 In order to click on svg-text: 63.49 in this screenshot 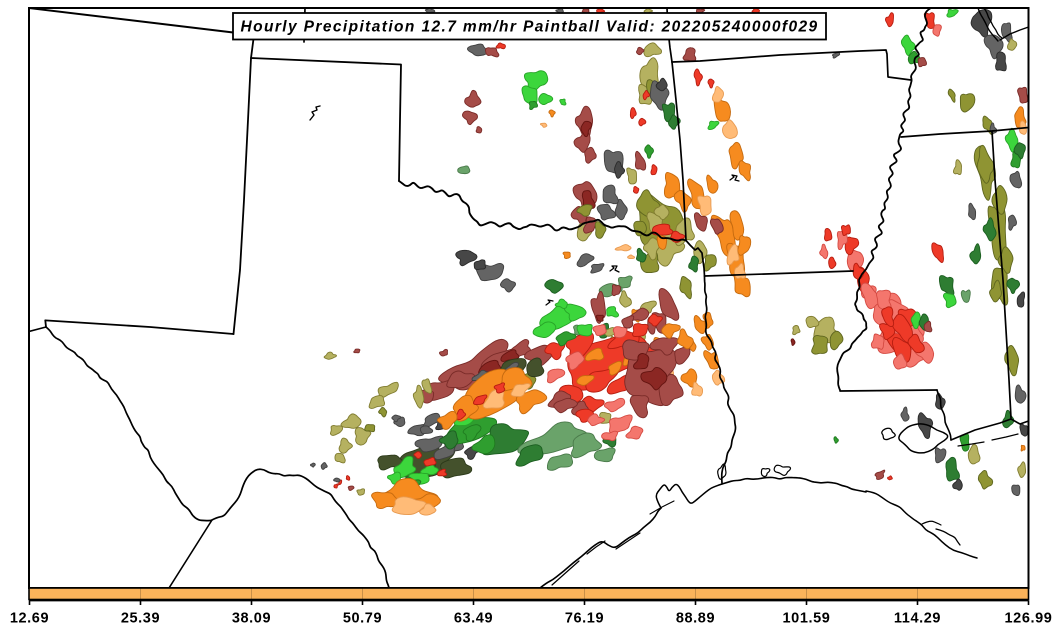, I will do `click(473, 619)`.